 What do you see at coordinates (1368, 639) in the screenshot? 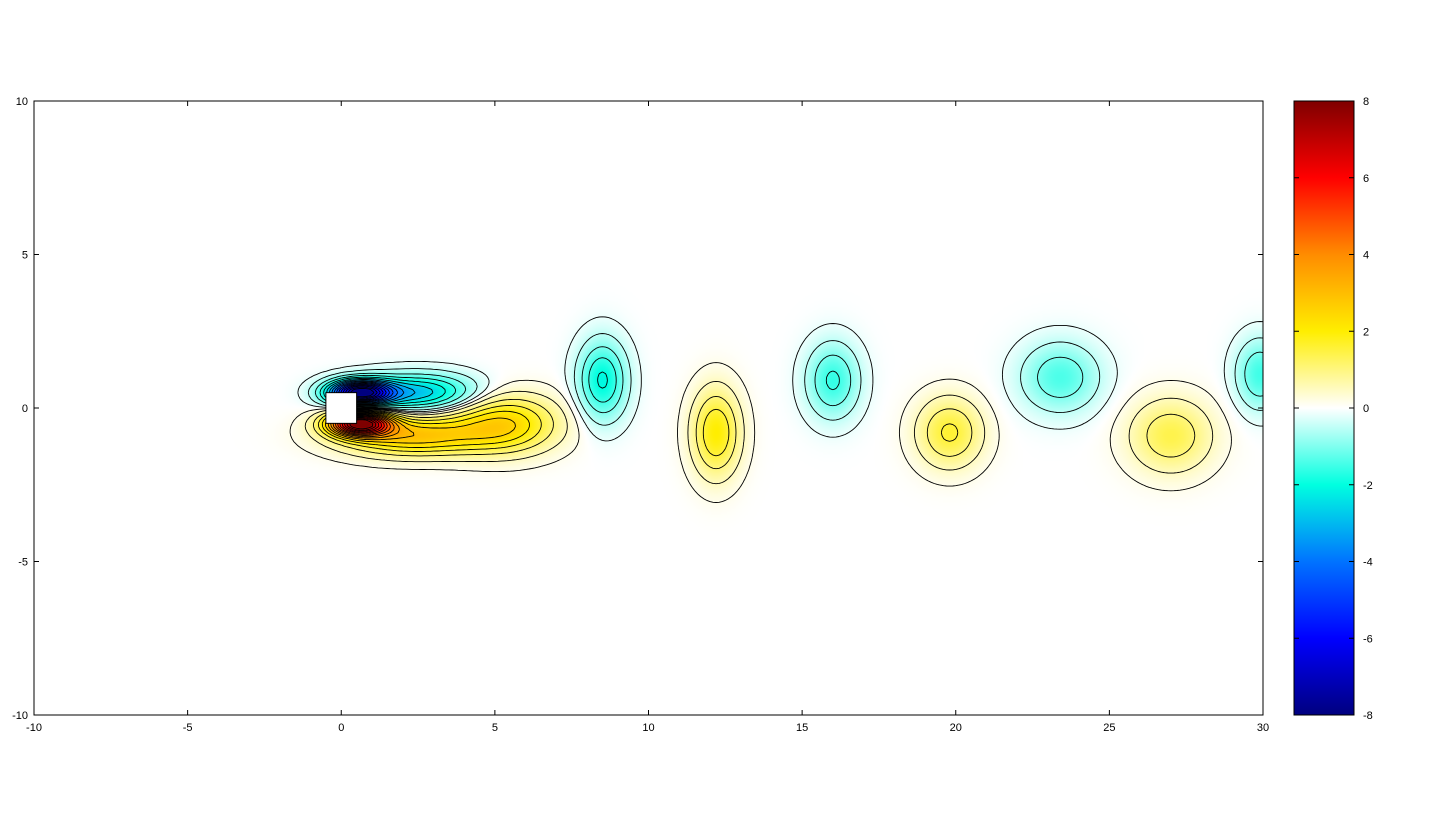
I see `colorbar-tick-label: -6` at bounding box center [1368, 639].